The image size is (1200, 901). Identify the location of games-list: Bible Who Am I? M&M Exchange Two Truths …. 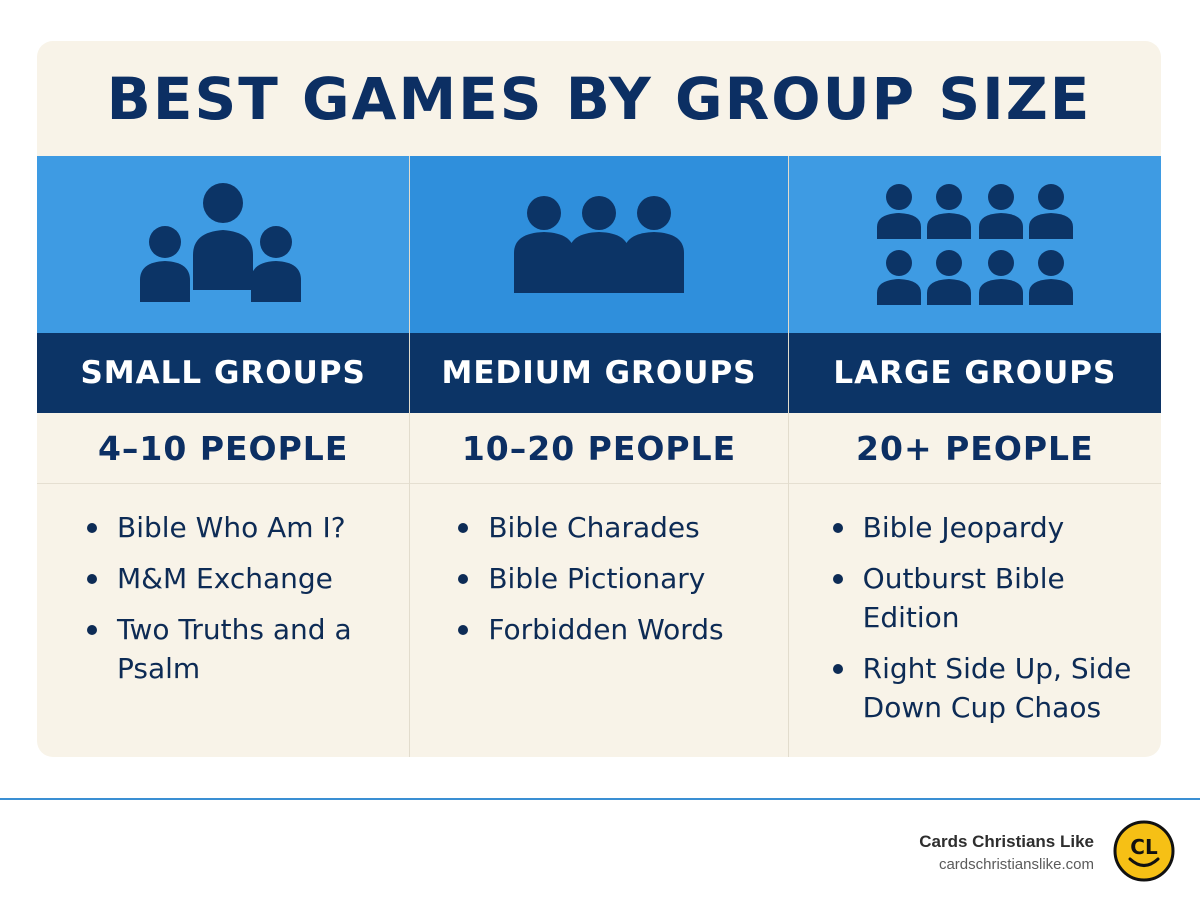
(223, 586).